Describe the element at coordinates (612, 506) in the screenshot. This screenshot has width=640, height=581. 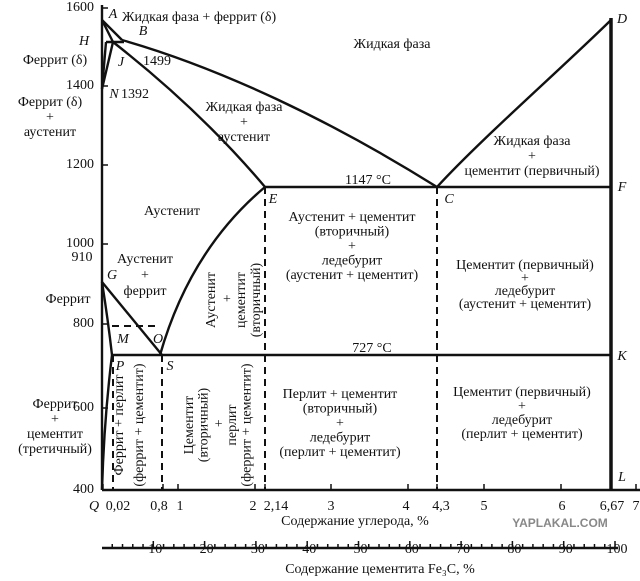
I see `x-tick-label: 6,67` at that location.